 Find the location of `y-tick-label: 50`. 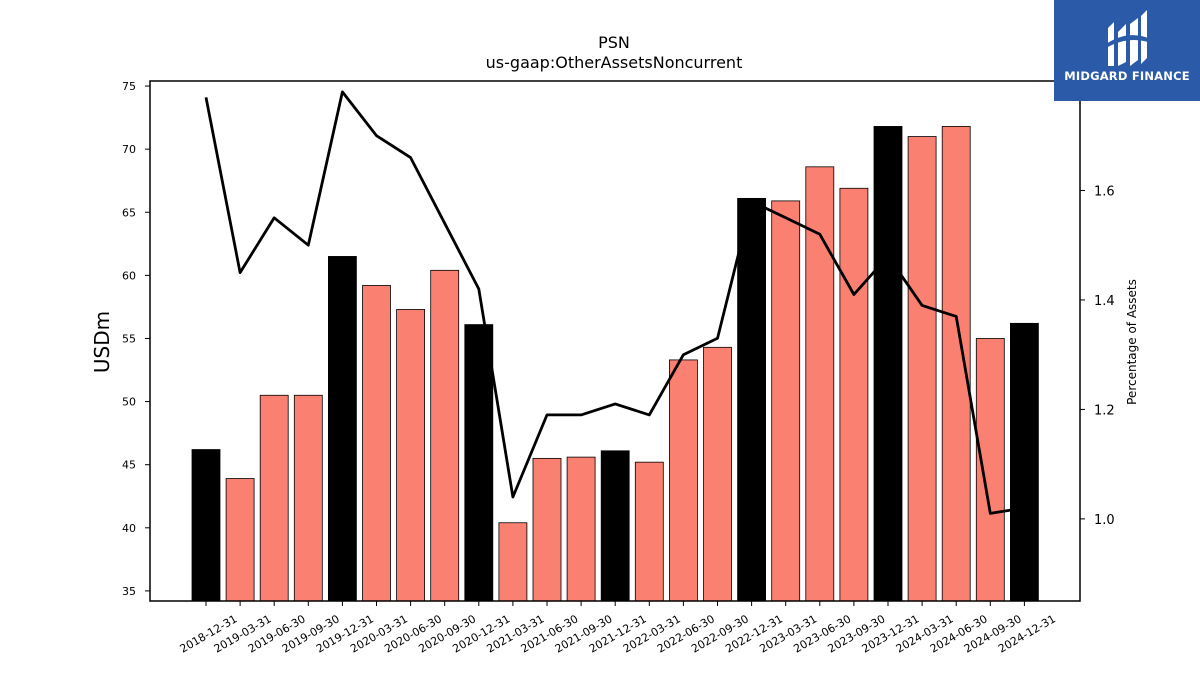

y-tick-label: 50 is located at coordinates (129, 402).